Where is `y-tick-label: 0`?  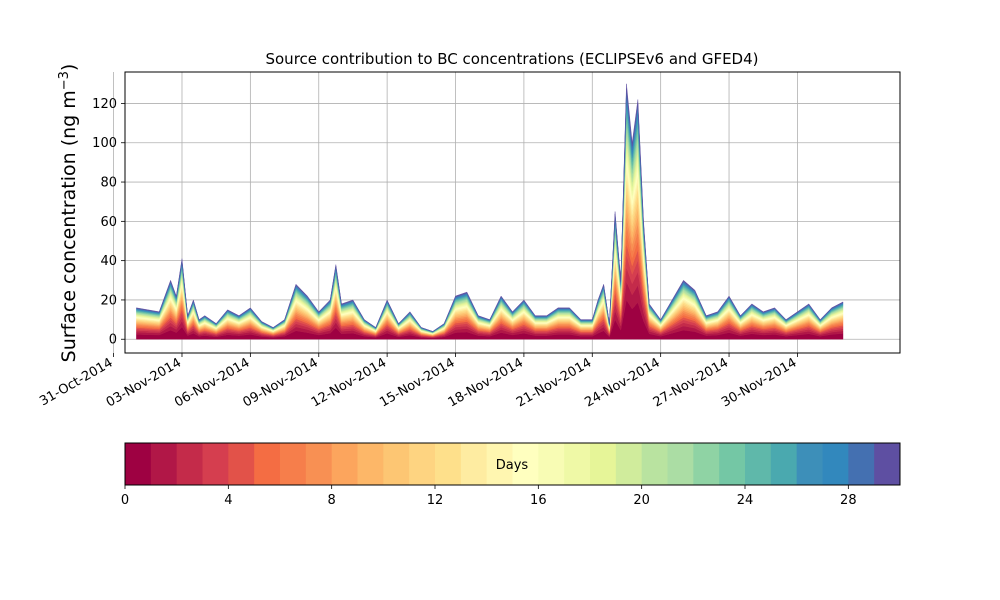 y-tick-label: 0 is located at coordinates (113, 340).